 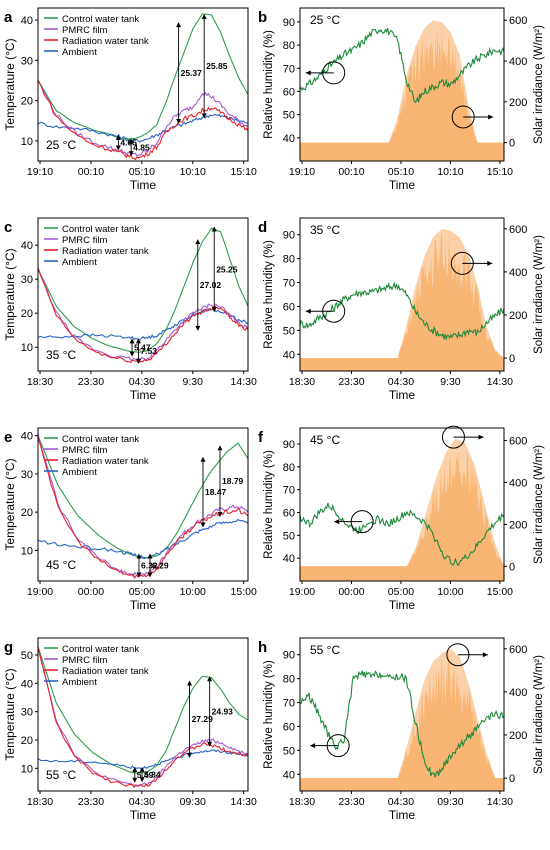 What do you see at coordinates (84, 30) in the screenshot?
I see `legend-label: PMRC film` at bounding box center [84, 30].